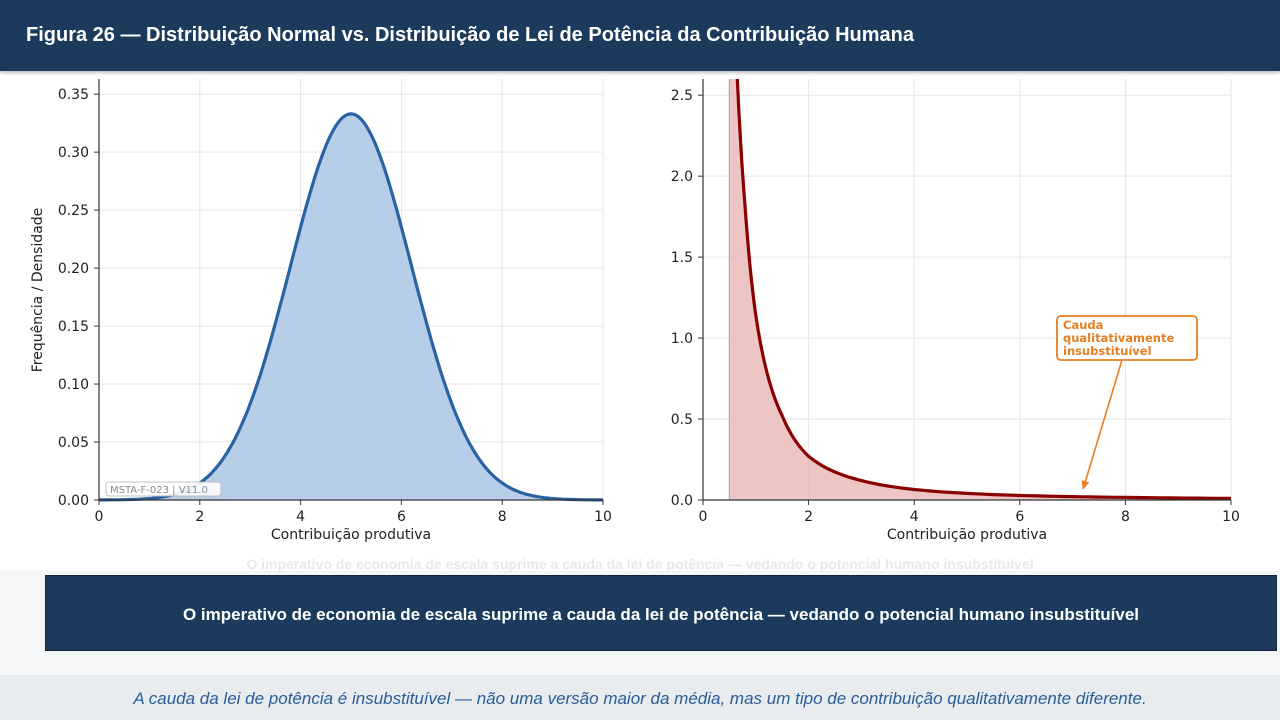  I want to click on y-tick-label: 0.30, so click(73, 153).